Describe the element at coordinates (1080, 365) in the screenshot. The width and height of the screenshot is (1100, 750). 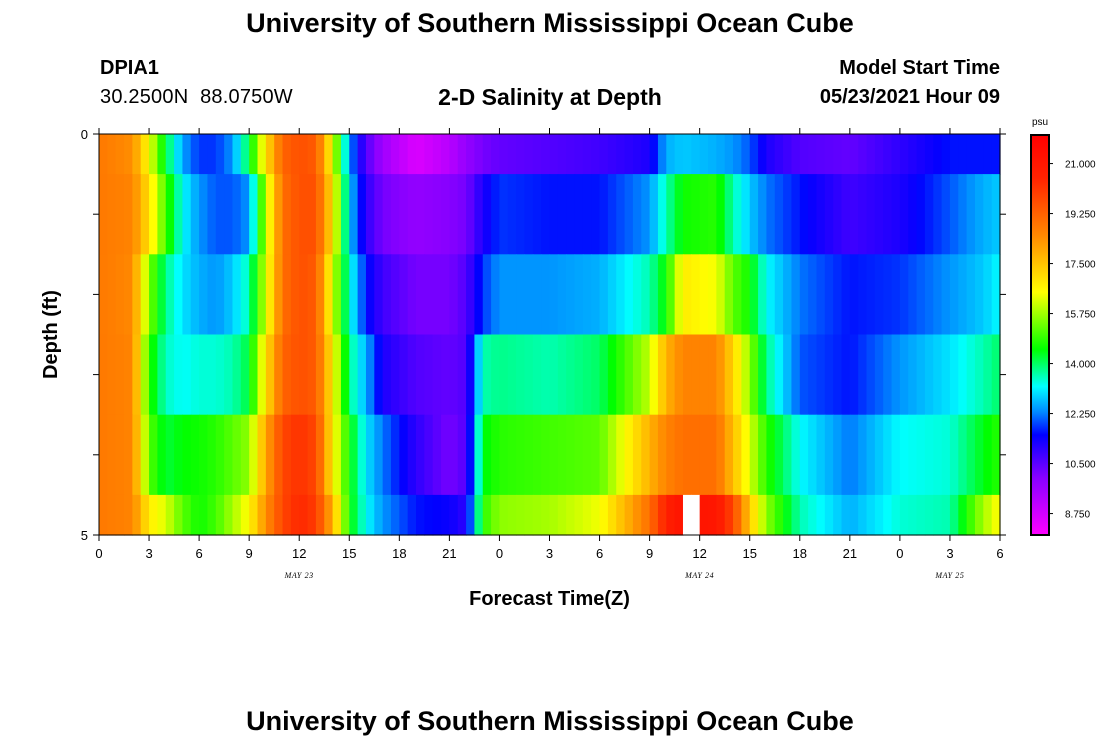
I see `colorbar-tick-label: 14.000` at that location.